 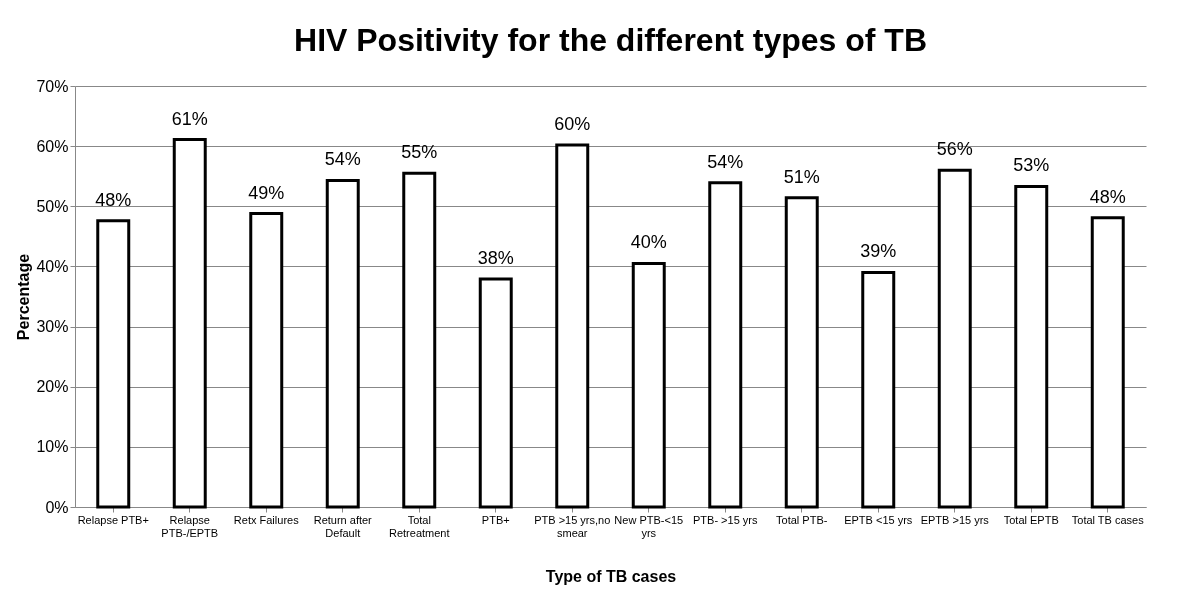 I want to click on chart-title: HIV Positivity for the different types of TB, so click(x=610, y=40).